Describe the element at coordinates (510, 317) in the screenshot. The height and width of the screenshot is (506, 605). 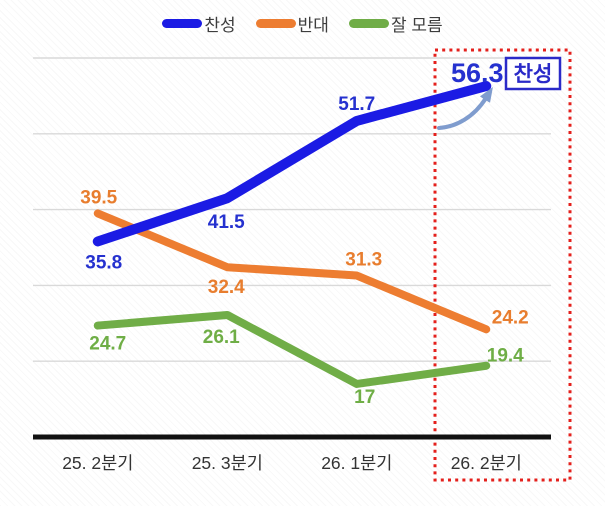
I see `data-label-반대-3: 24.2` at that location.